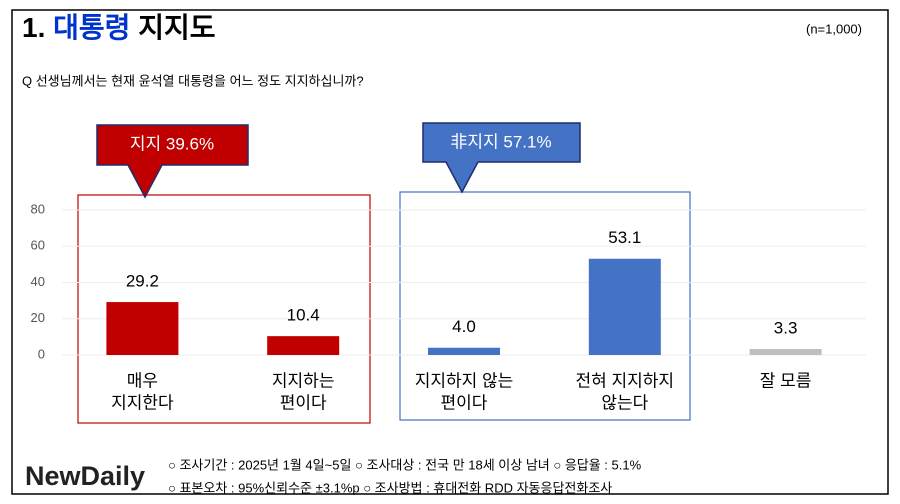  Describe the element at coordinates (38, 208) in the screenshot. I see `y-tick-label: 80` at that location.